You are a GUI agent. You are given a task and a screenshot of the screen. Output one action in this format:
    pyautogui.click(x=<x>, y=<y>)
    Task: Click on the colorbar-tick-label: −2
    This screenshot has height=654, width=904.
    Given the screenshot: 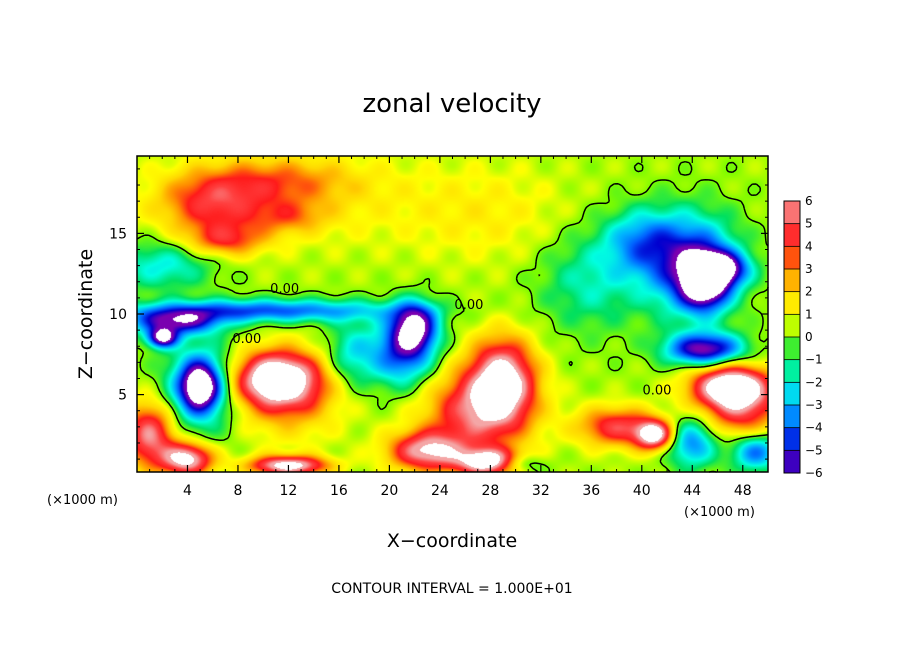 What is the action you would take?
    pyautogui.click(x=814, y=382)
    